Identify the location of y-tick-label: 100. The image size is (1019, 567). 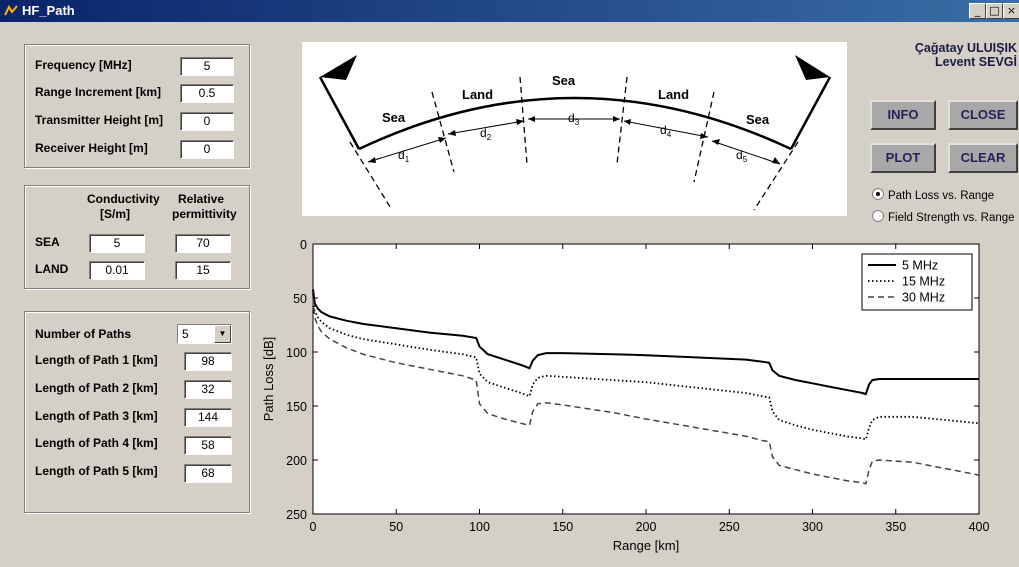
(296, 353).